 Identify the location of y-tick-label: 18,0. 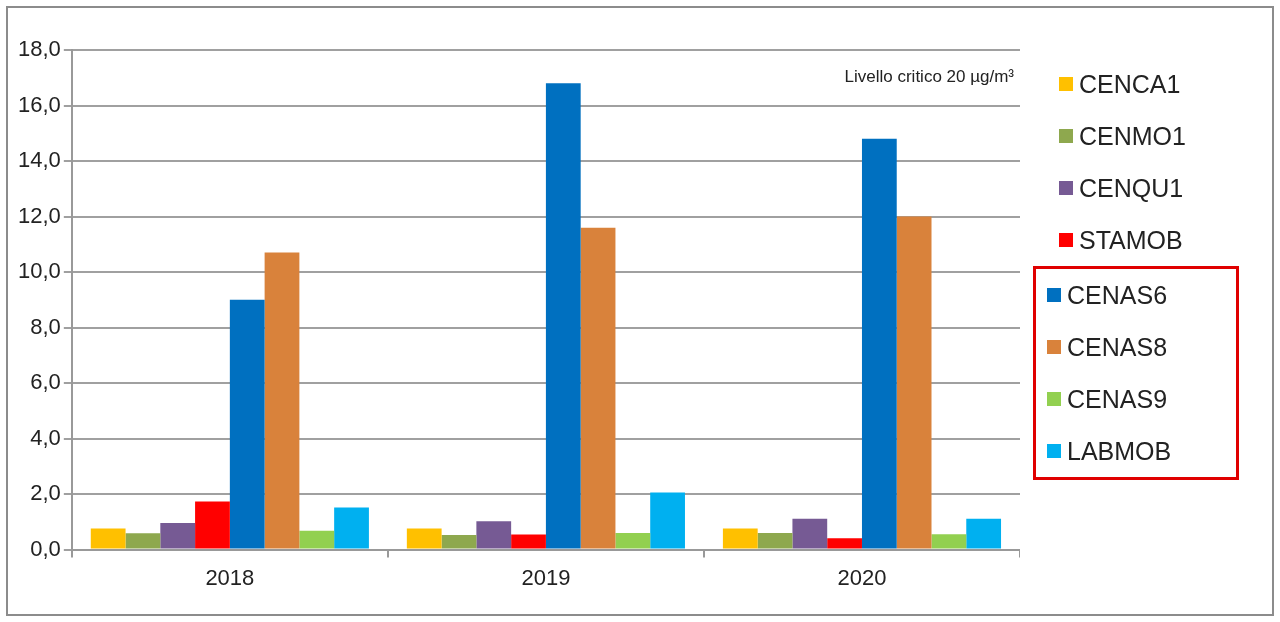
(39, 49).